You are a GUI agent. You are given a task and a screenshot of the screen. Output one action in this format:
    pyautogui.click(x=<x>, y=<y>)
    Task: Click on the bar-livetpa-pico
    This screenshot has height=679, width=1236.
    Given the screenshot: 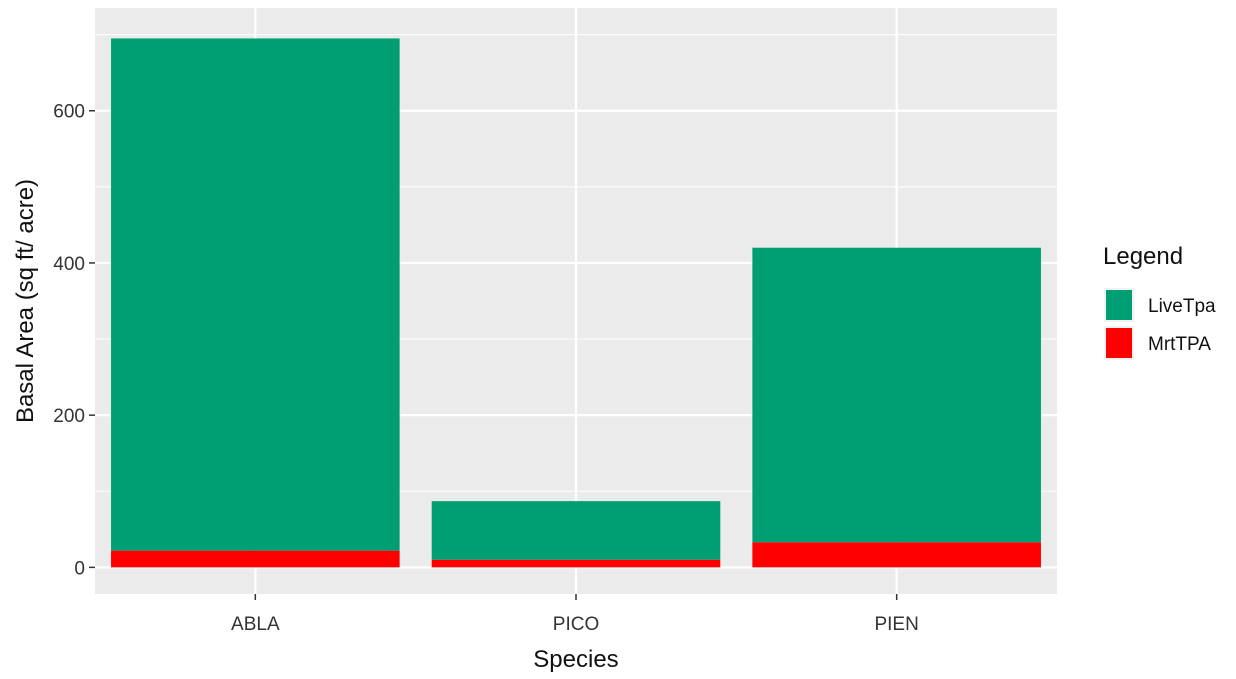 What is the action you would take?
    pyautogui.click(x=576, y=530)
    